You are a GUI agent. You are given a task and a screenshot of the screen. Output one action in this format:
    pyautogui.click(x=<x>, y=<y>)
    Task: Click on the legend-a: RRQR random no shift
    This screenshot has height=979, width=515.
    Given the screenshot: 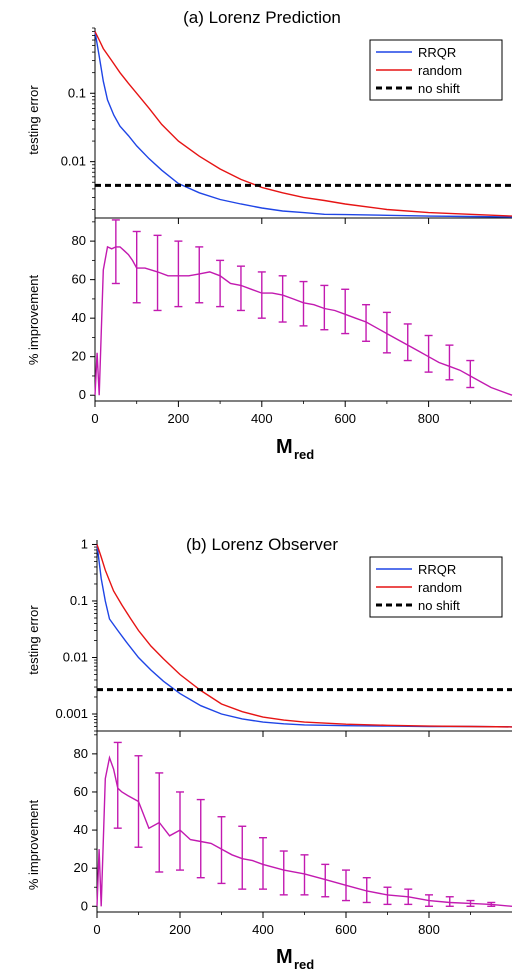 What is the action you would take?
    pyautogui.click(x=436, y=70)
    